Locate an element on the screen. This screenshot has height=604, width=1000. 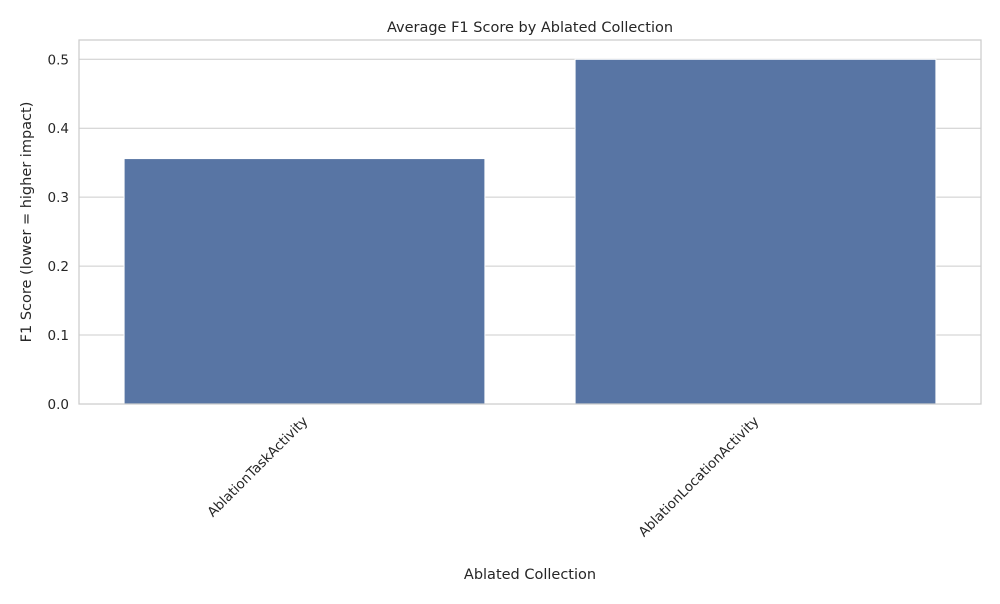
x-tick-label: AblationTaskActivity is located at coordinates (257, 467).